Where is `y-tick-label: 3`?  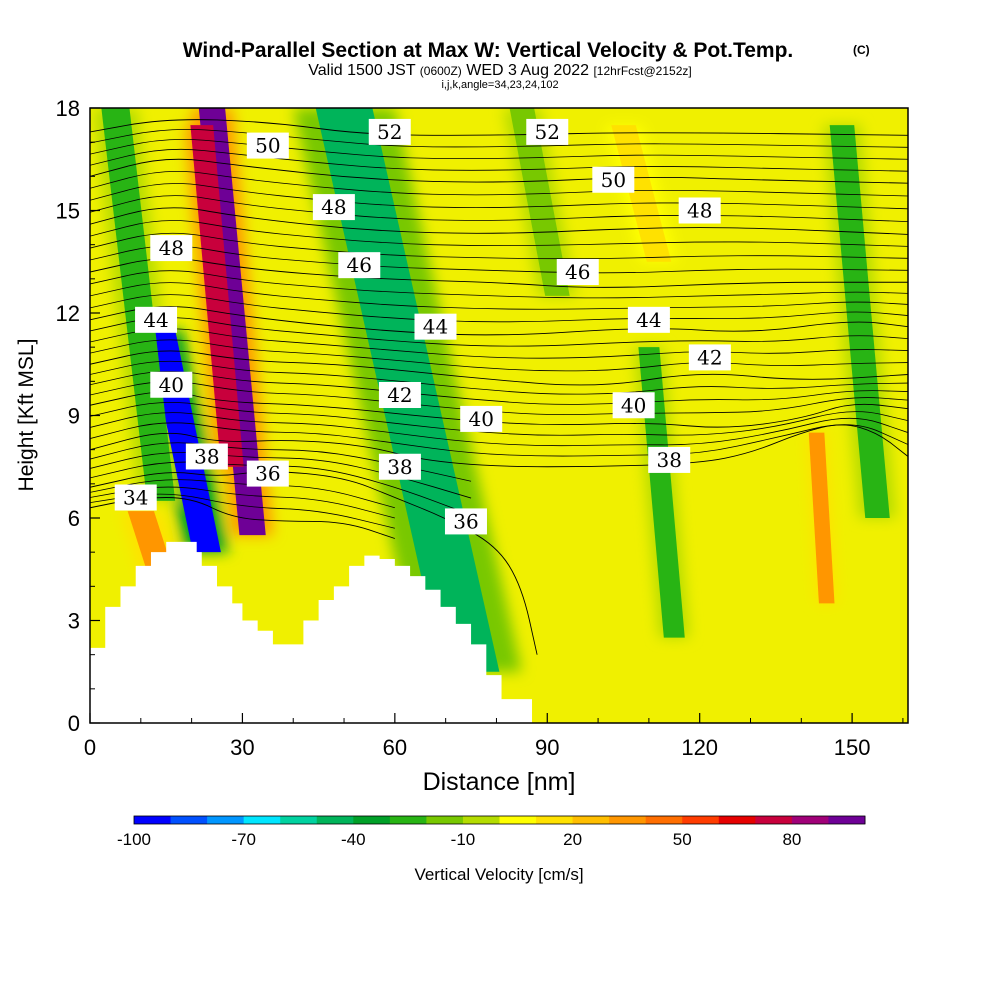
y-tick-label: 3 is located at coordinates (74, 621).